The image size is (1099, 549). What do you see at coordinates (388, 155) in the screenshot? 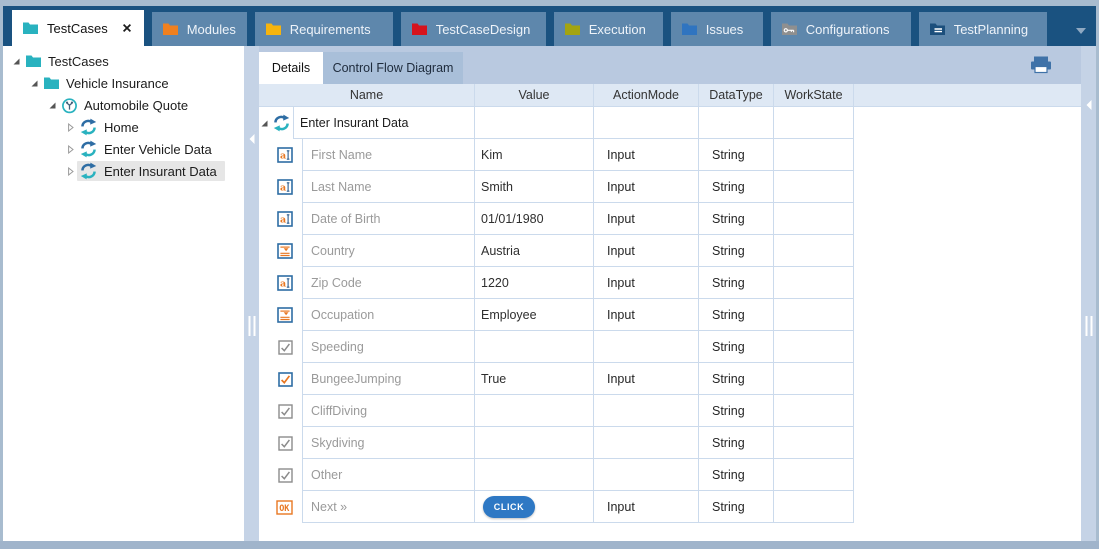
I see `cell-name: First Name` at bounding box center [388, 155].